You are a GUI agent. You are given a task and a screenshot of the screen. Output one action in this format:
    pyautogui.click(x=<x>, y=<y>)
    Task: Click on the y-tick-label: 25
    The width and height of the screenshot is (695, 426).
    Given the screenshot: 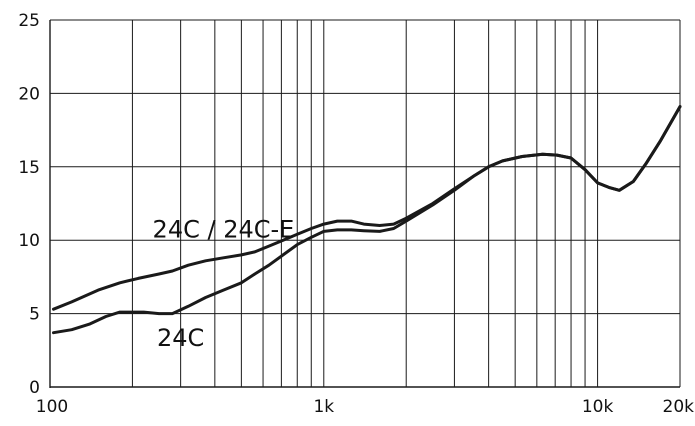 What is the action you would take?
    pyautogui.click(x=29, y=21)
    